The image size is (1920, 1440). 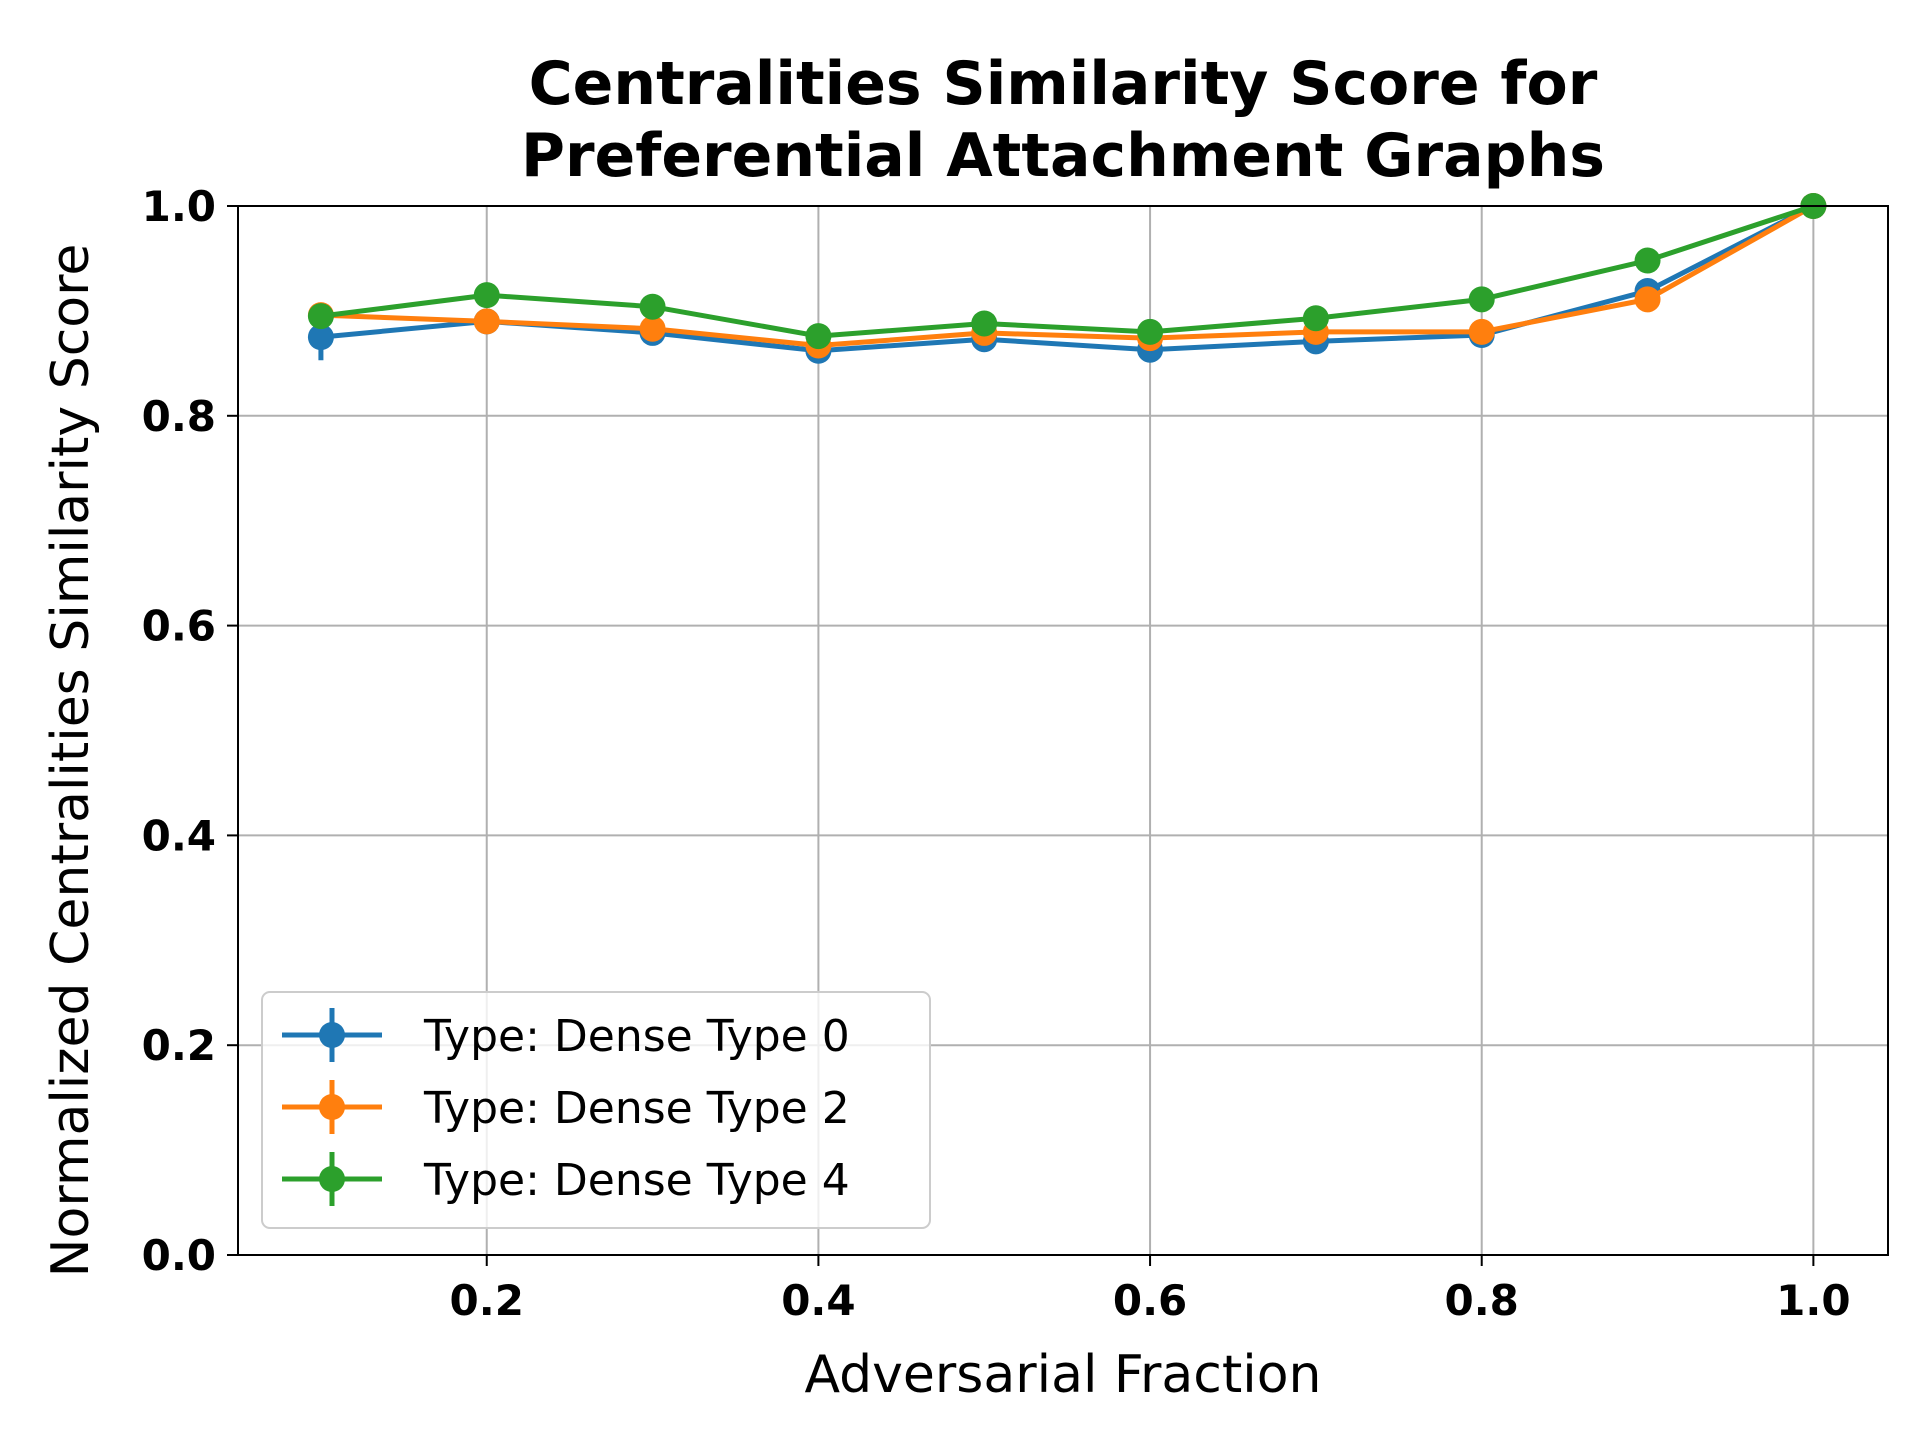 I want to click on legend-item: Type: Dense Type 4, so click(x=566, y=1179).